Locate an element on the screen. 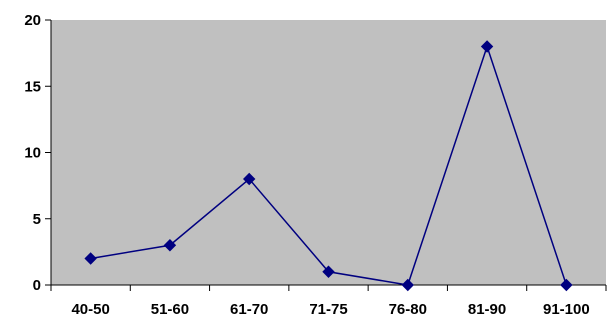 The height and width of the screenshot is (325, 608). y-axis: 0 5 10 15 20 is located at coordinates (38, 153).